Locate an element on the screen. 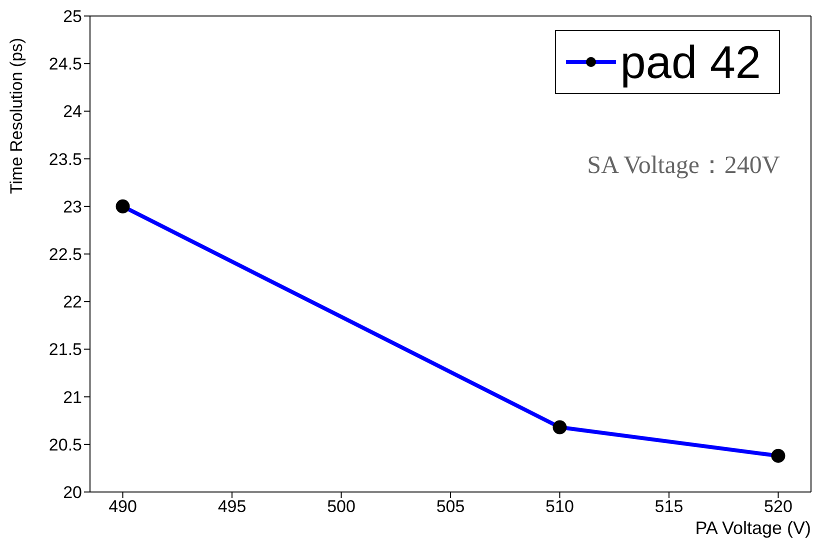 This screenshot has height=546, width=818. y-axis-title: Time Resolution (ps) is located at coordinates (16, 116).